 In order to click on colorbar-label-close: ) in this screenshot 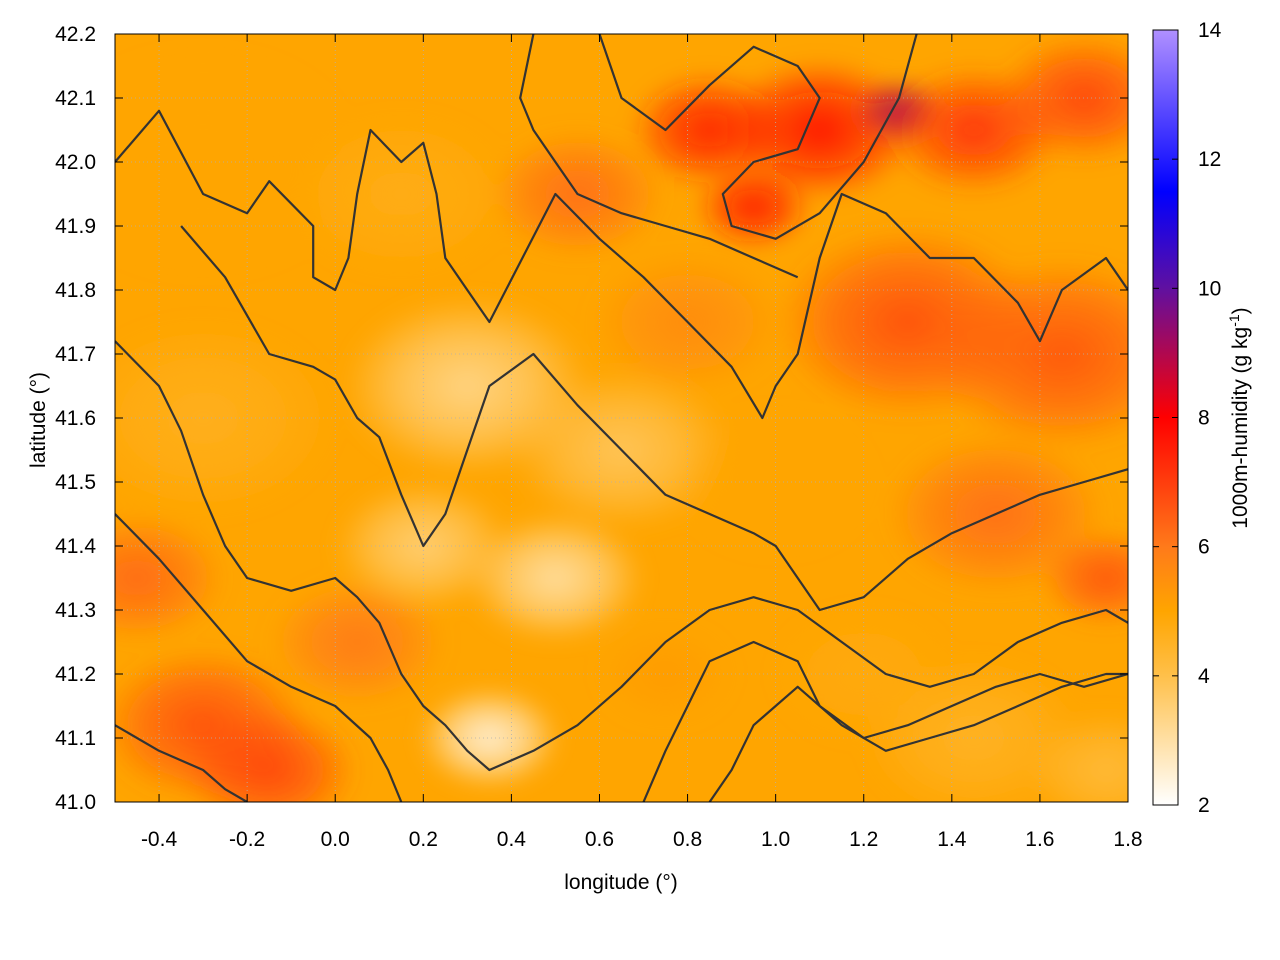, I will do `click(1240, 310)`.